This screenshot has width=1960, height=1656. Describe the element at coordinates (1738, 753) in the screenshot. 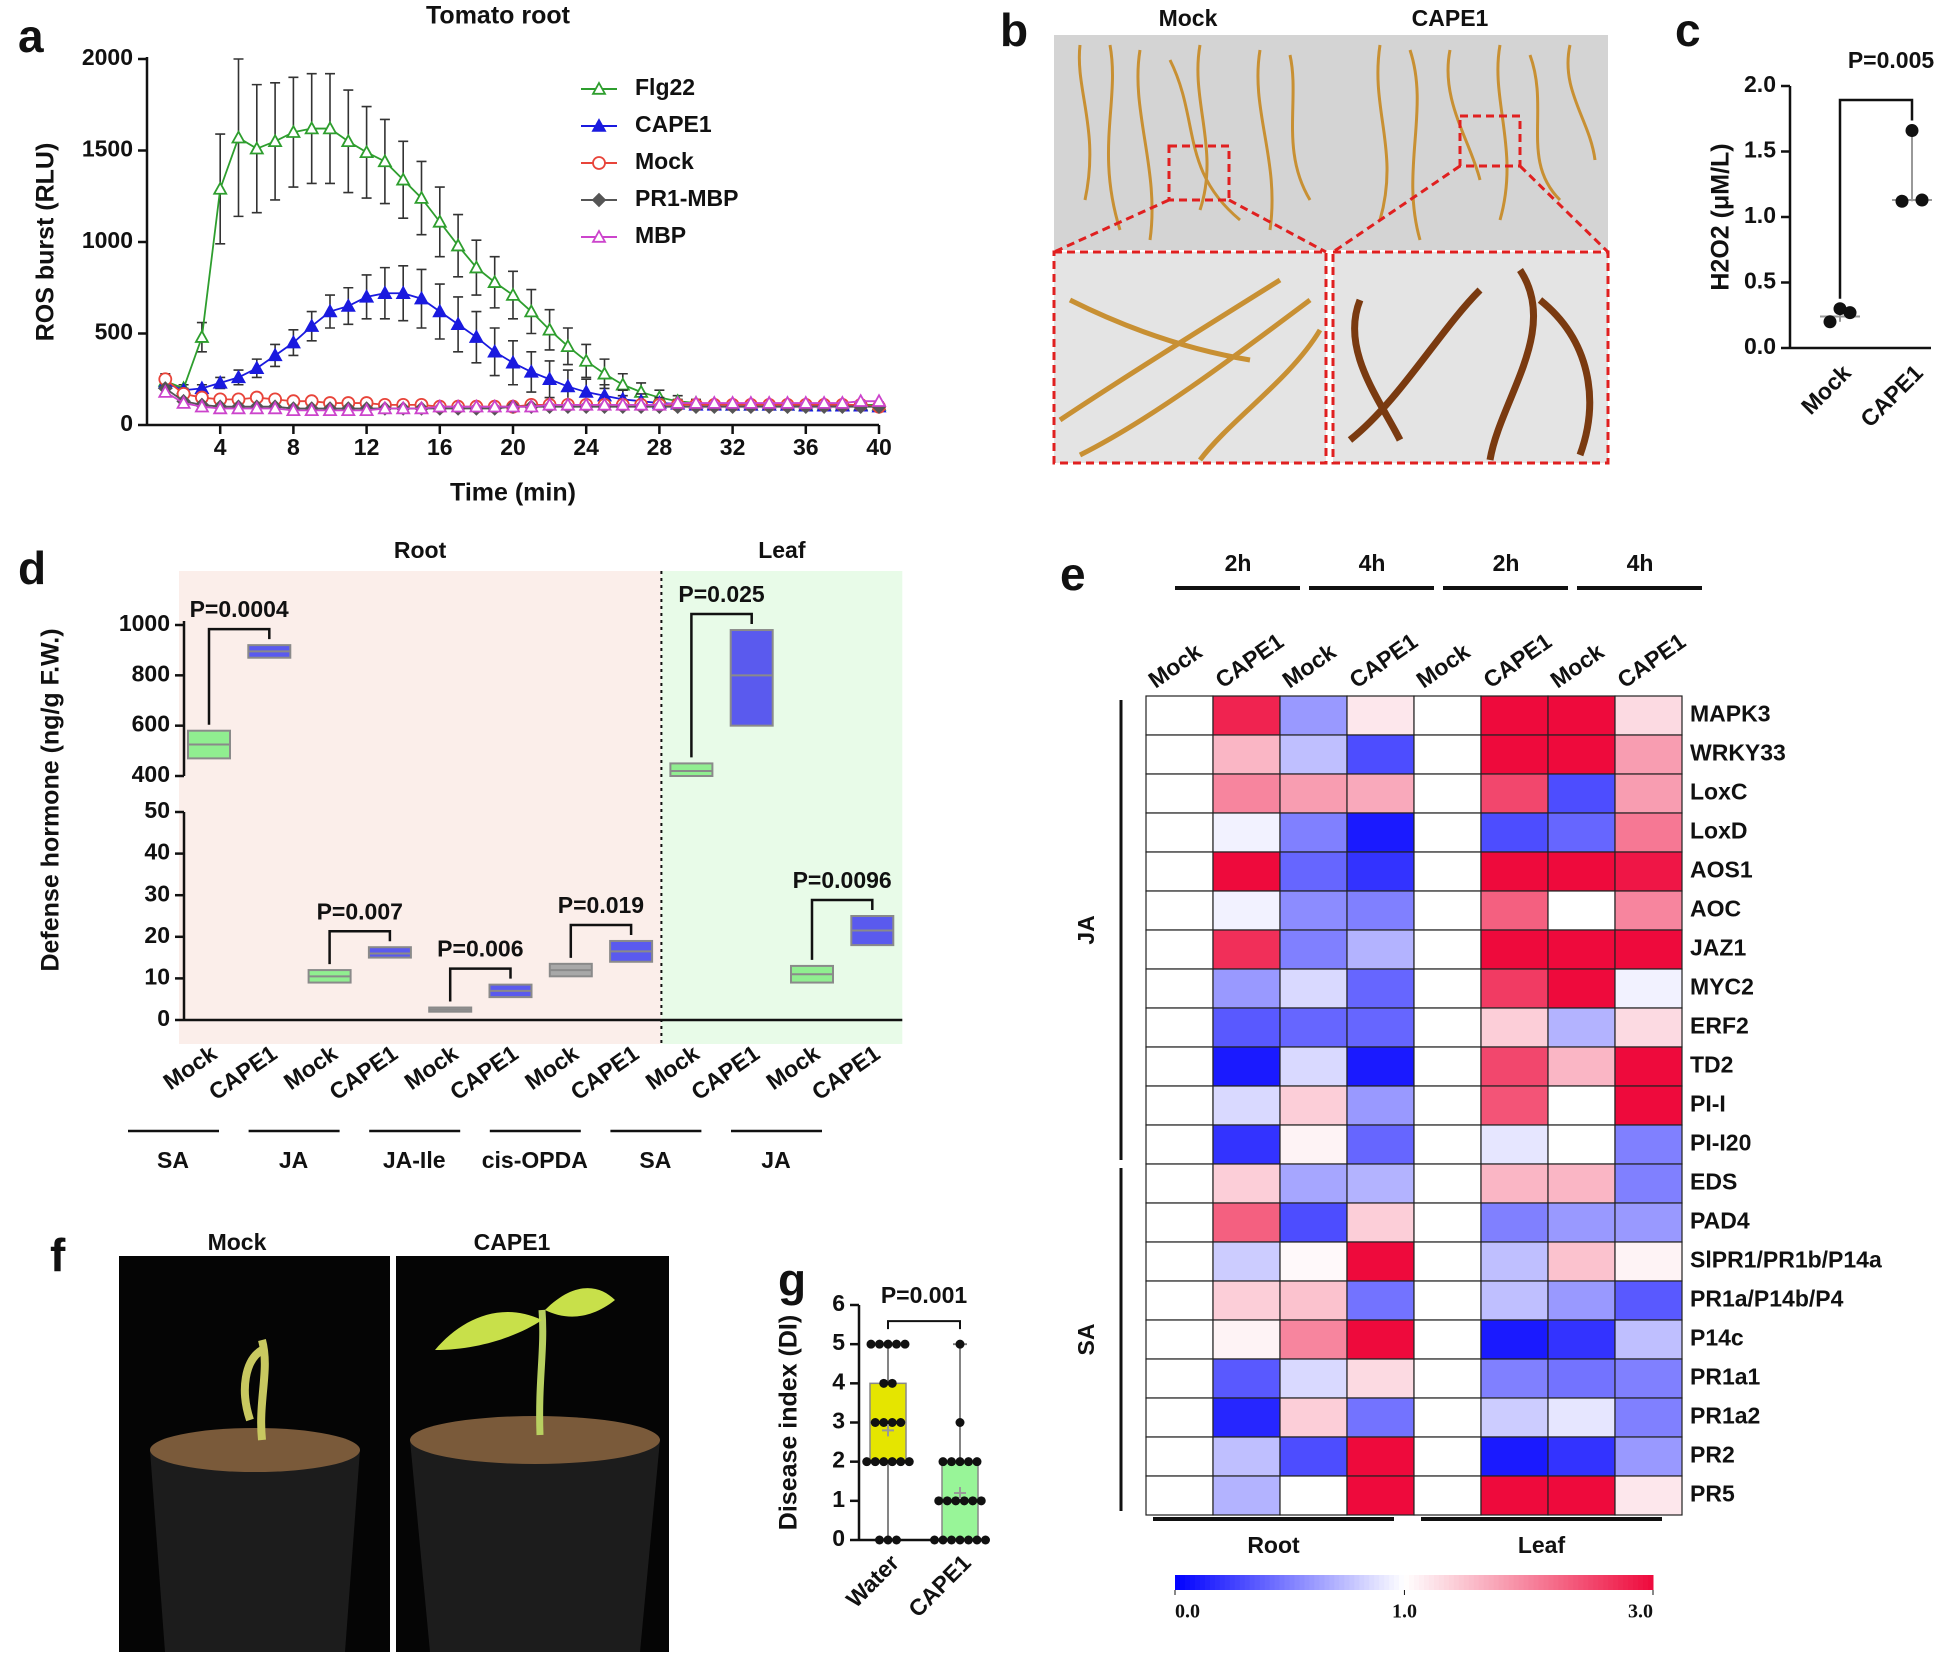

I see `row-label: WRKY33` at that location.